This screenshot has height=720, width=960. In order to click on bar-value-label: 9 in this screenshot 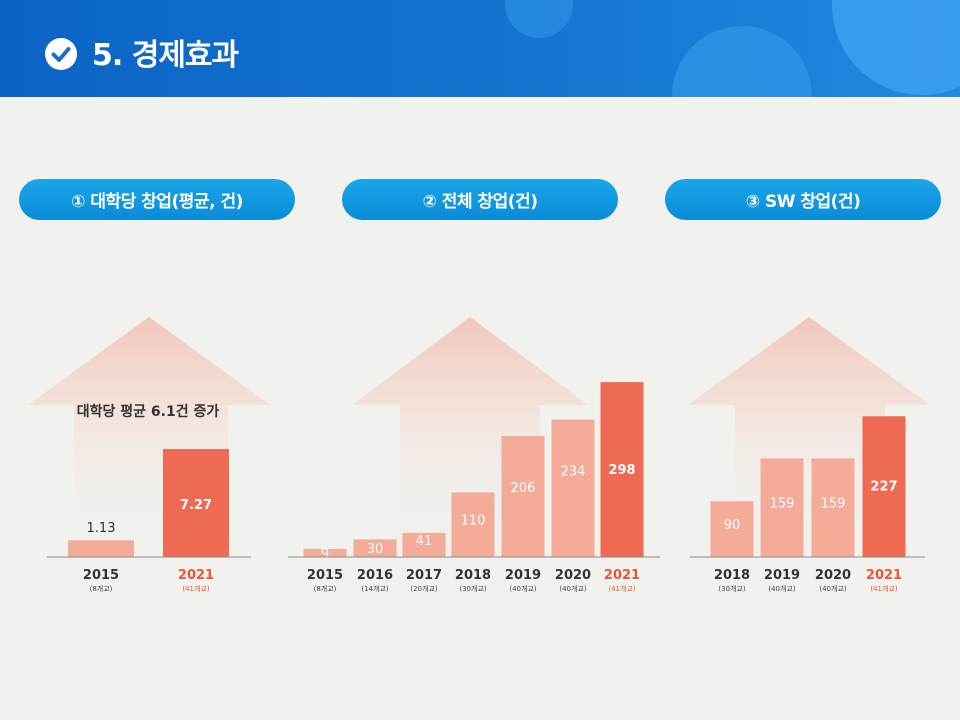, I will do `click(325, 554)`.